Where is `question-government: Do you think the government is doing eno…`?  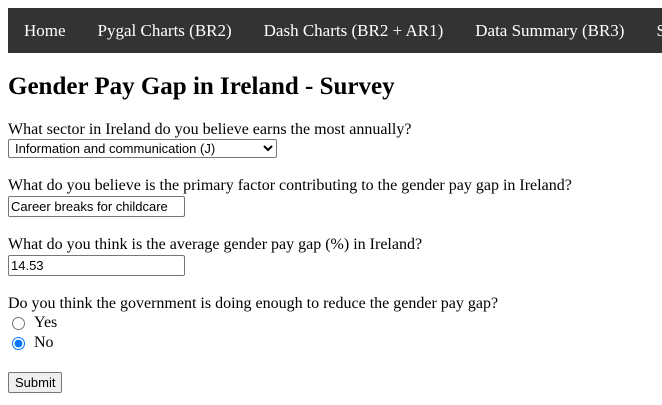
question-government: Do you think the government is doing eno… is located at coordinates (253, 303).